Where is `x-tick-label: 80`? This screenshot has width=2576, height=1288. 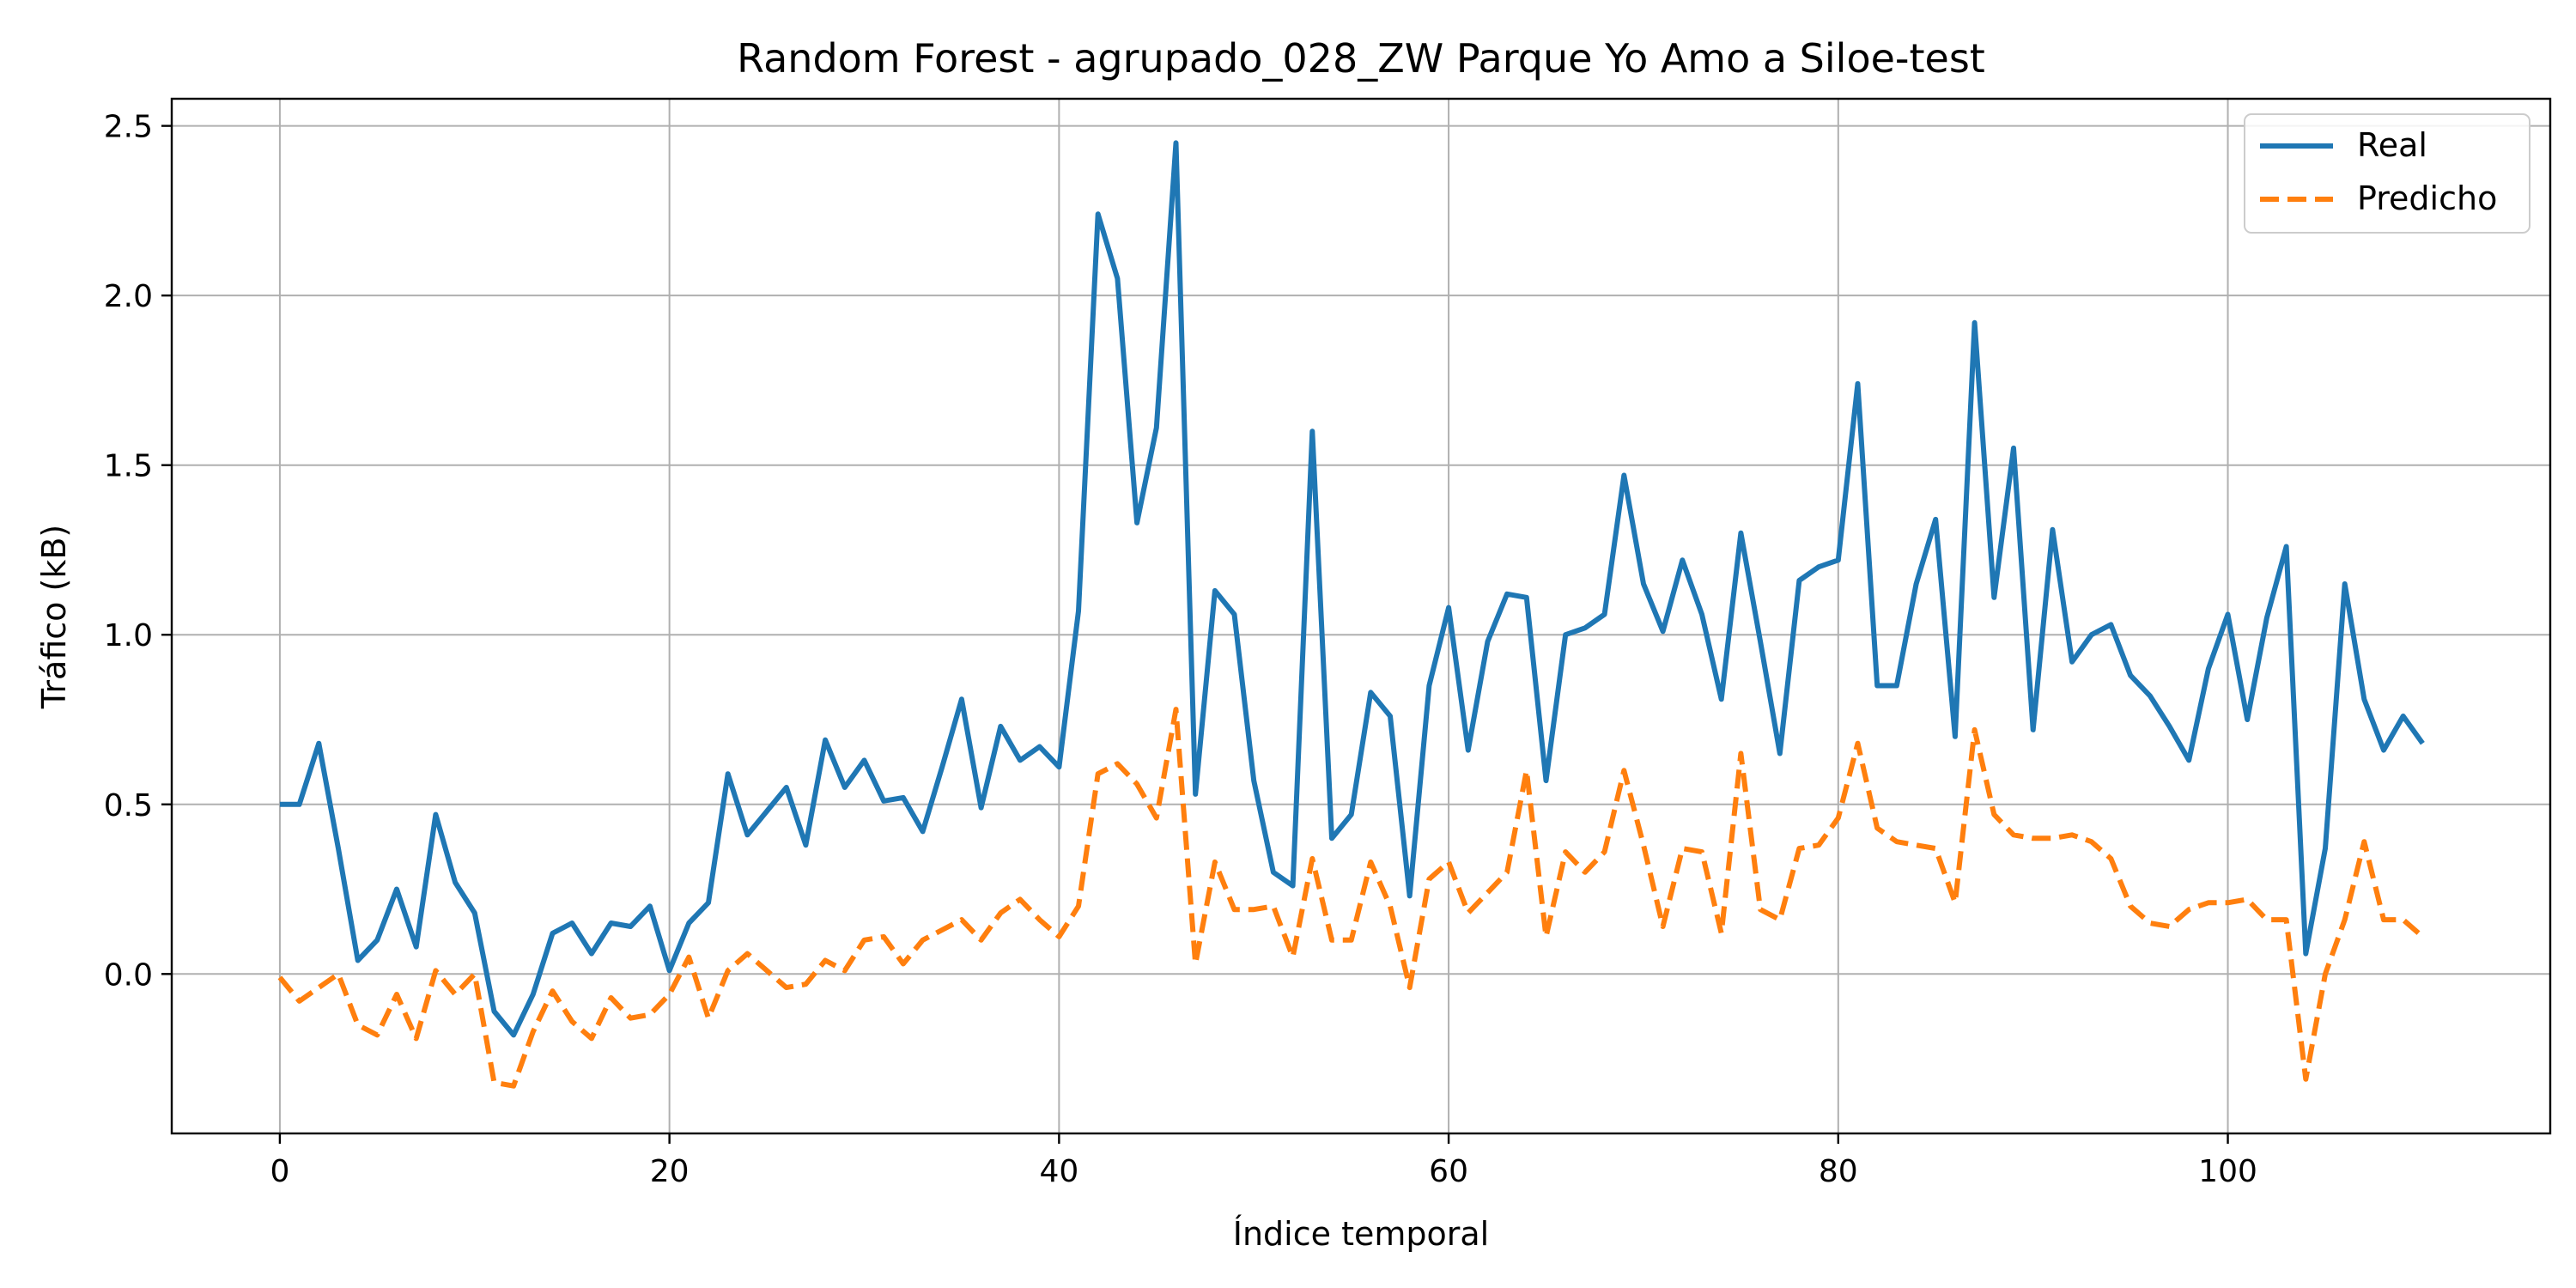
x-tick-label: 80 is located at coordinates (1838, 1171).